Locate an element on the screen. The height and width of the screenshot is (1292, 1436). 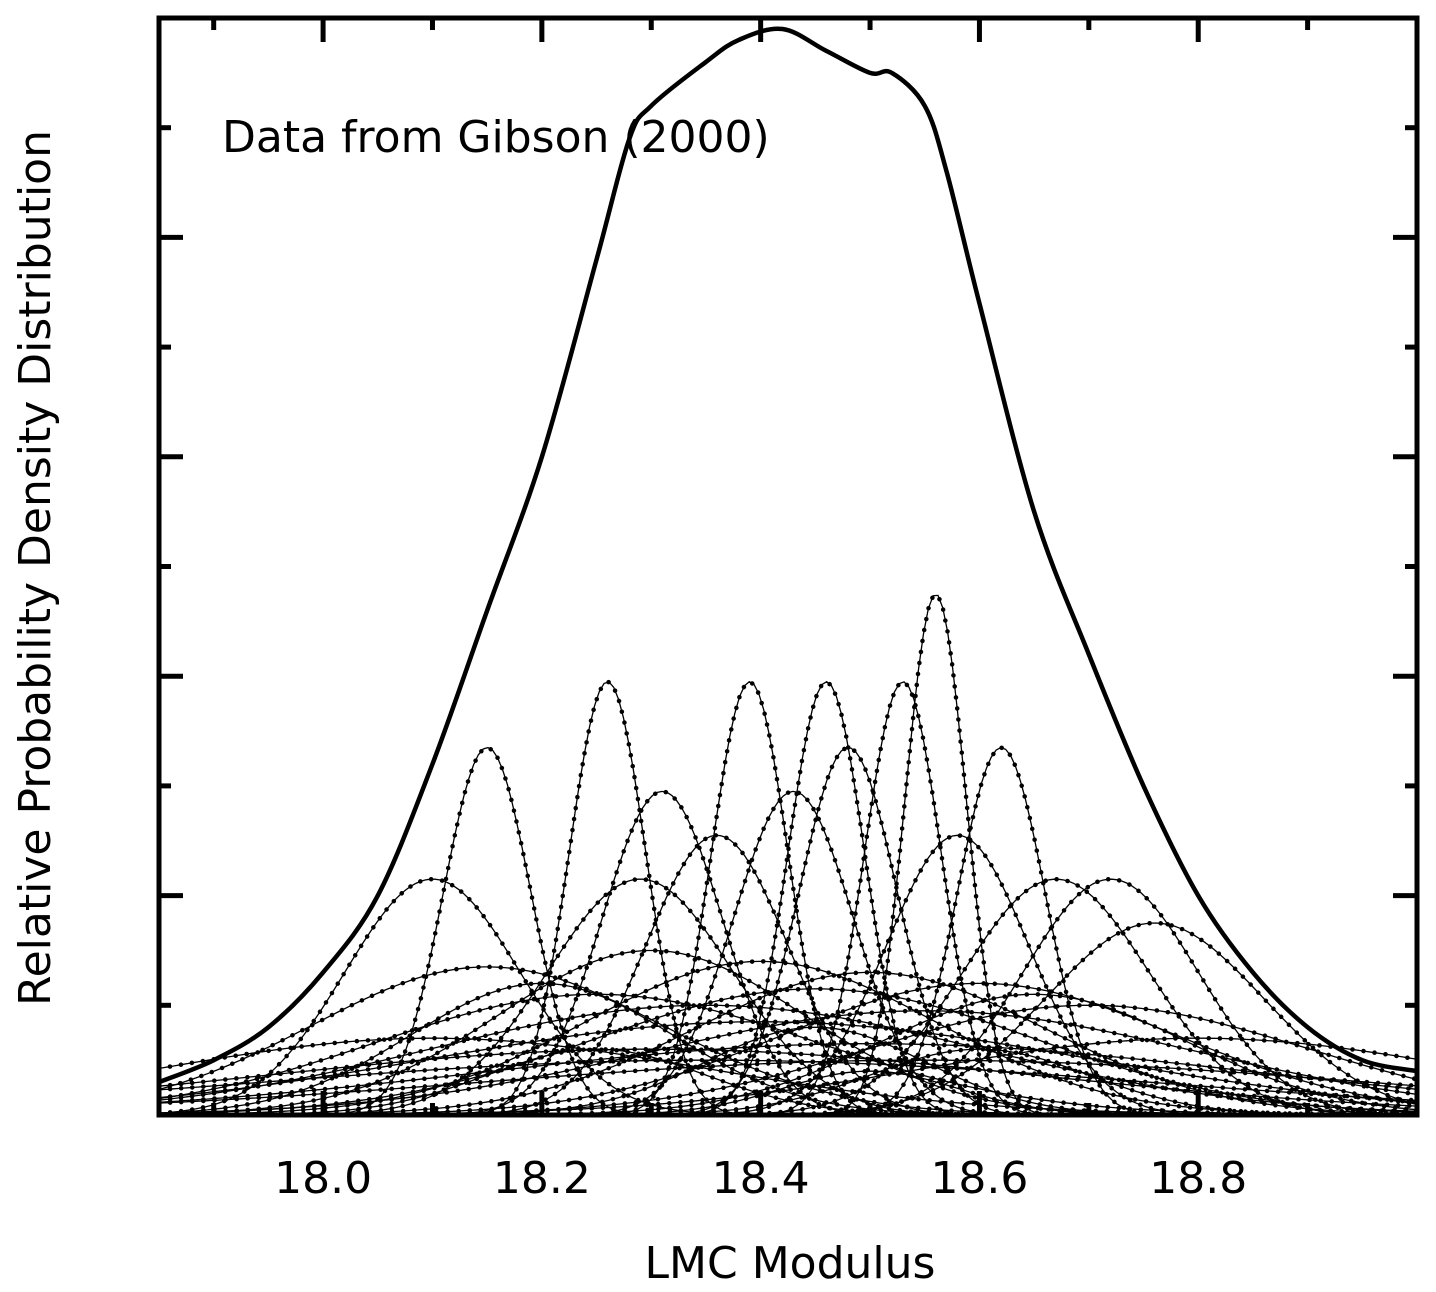
x-axis-label: LMC Modulus is located at coordinates (790, 1263).